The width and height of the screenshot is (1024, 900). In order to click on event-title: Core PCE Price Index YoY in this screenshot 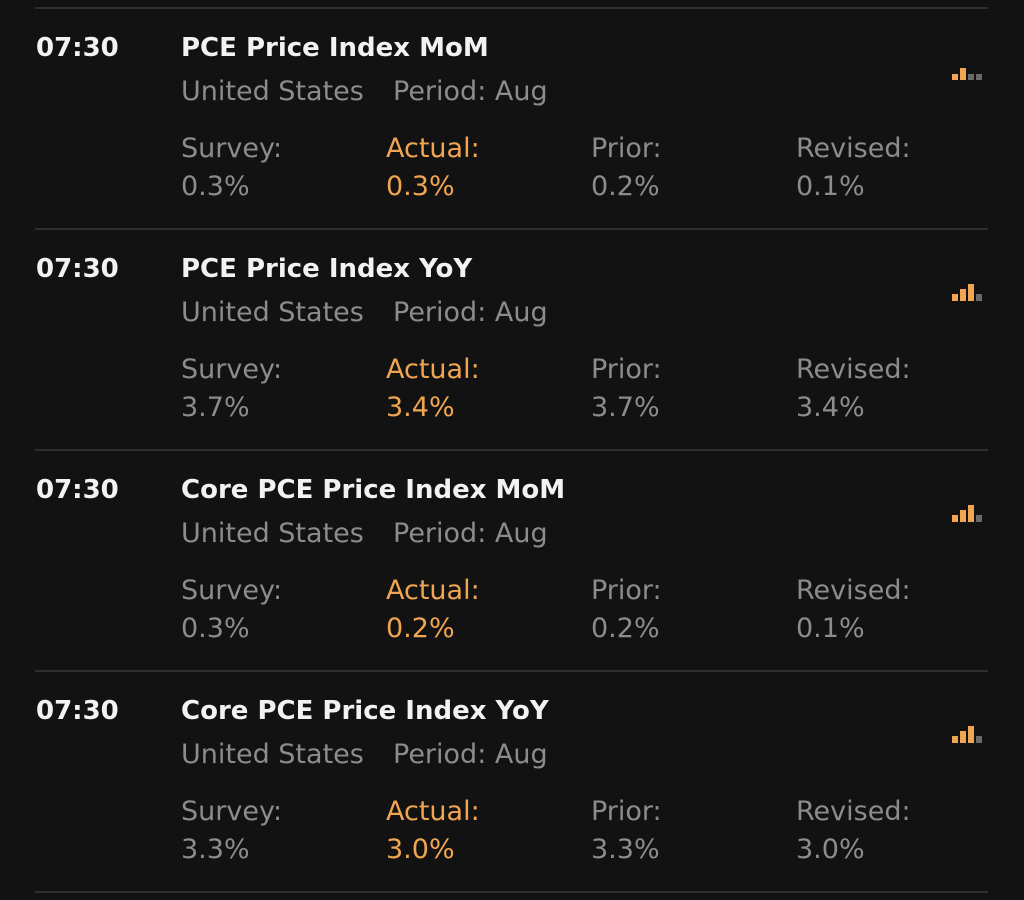, I will do `click(365, 711)`.